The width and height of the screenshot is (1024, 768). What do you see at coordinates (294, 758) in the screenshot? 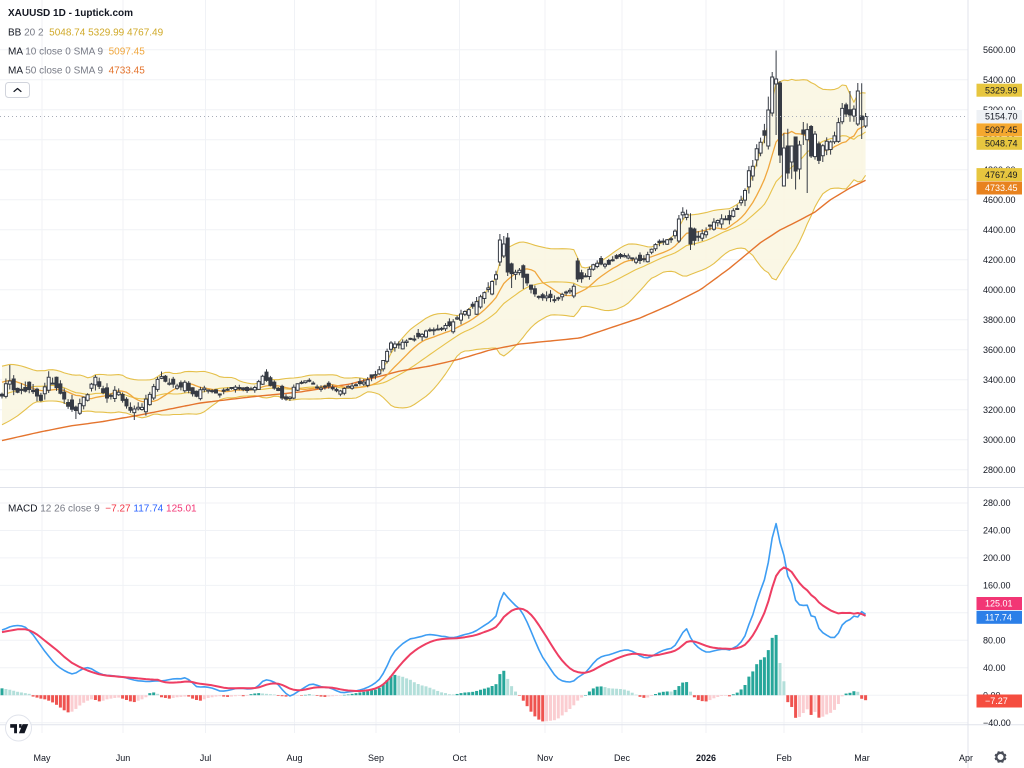
I see `svg-text: Aug` at bounding box center [294, 758].